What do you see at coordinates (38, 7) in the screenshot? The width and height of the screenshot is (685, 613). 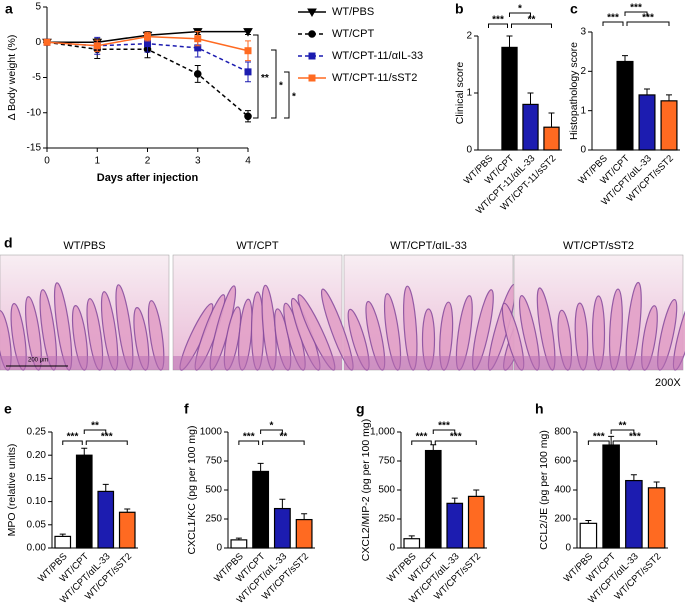 I see `y-tick-label: 5` at bounding box center [38, 7].